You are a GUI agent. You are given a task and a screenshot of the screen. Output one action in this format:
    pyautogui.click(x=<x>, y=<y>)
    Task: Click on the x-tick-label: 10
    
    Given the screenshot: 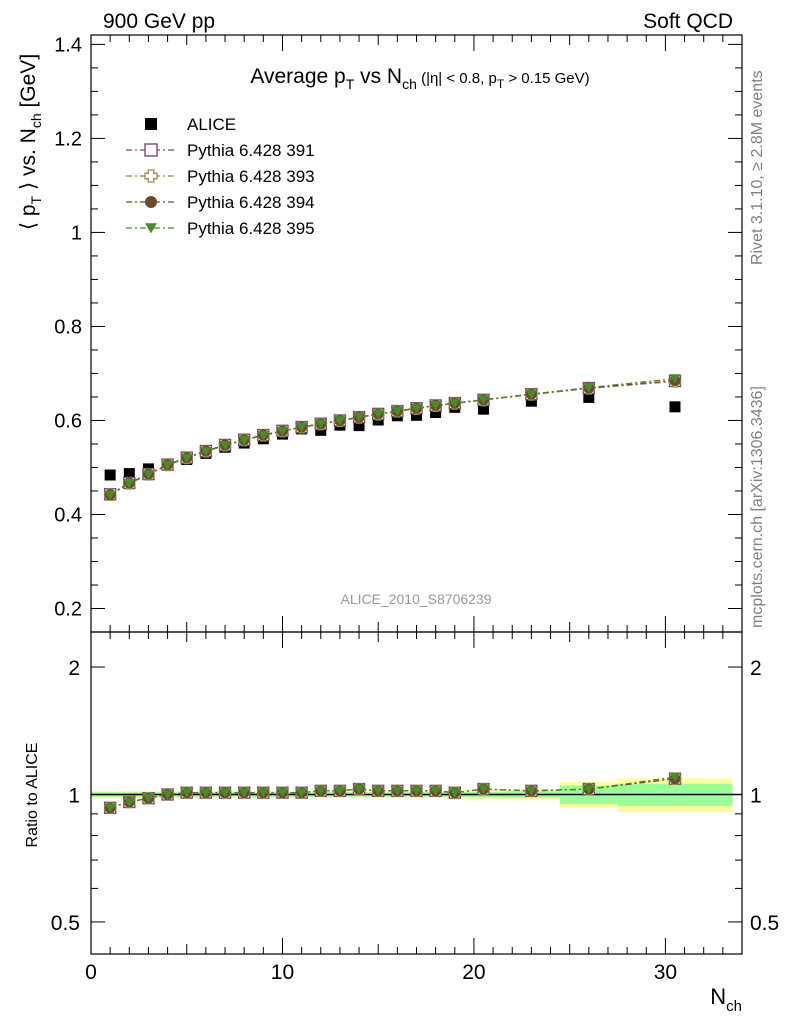 What is the action you would take?
    pyautogui.click(x=282, y=972)
    